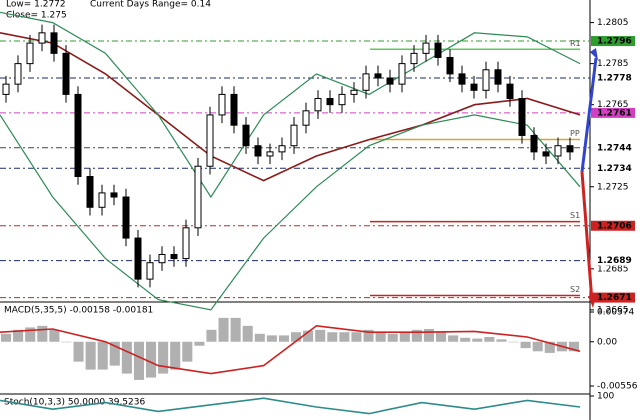  I want to click on macd-title: MACD(5,35,5) -0.00158 -0.00181, so click(78, 311).